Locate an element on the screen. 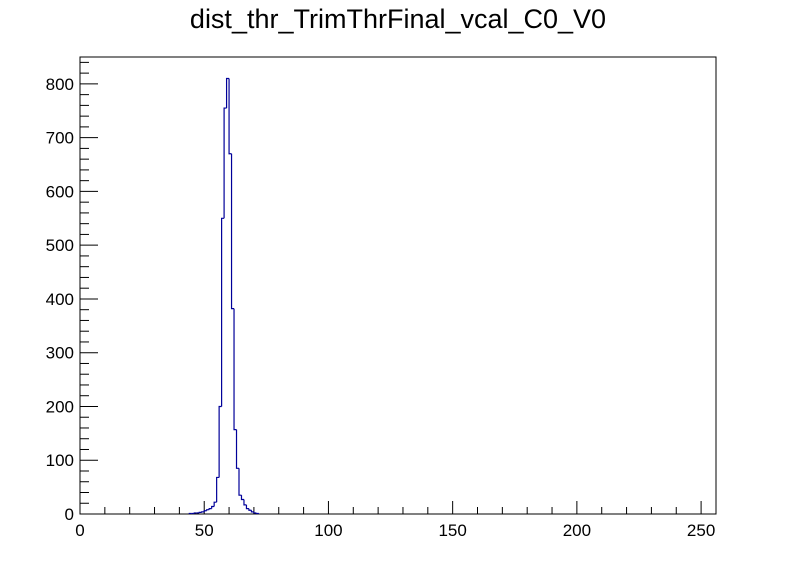  x-tick-label: 150 is located at coordinates (452, 530).